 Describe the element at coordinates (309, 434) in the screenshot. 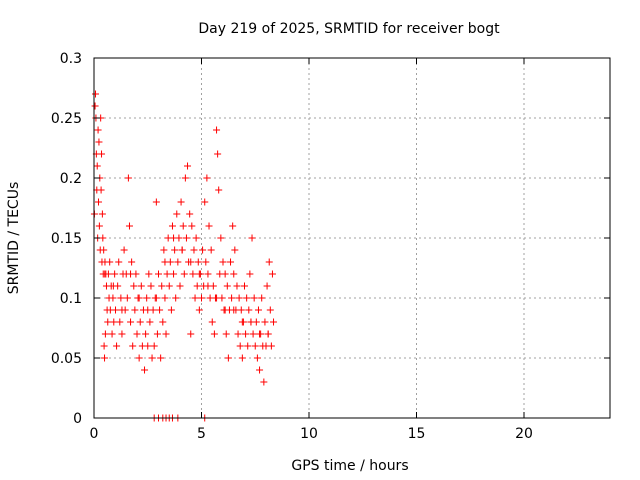

I see `x-tick-label: 10` at that location.